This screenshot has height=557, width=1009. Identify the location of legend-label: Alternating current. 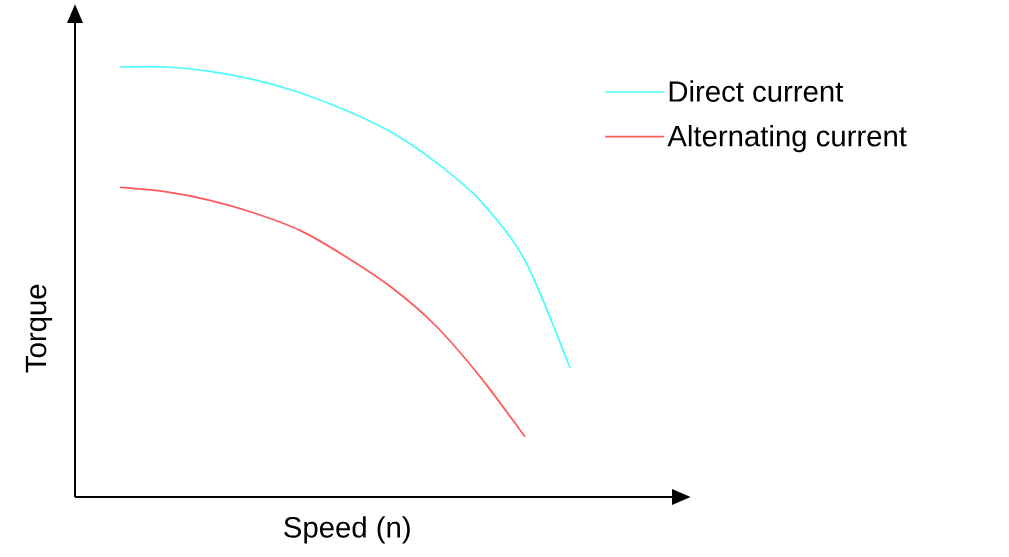
(787, 138).